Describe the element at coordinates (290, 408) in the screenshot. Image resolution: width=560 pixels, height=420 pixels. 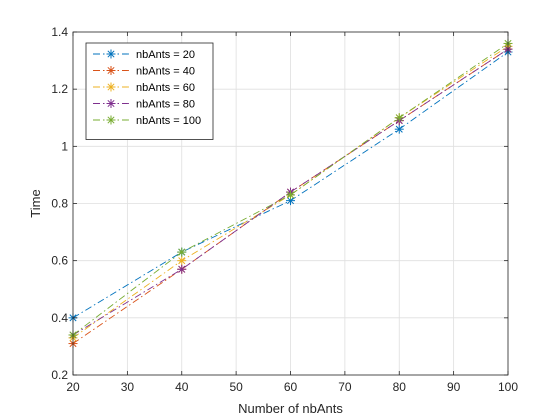
I see `x-axis-label: Number of nbAnts` at that location.